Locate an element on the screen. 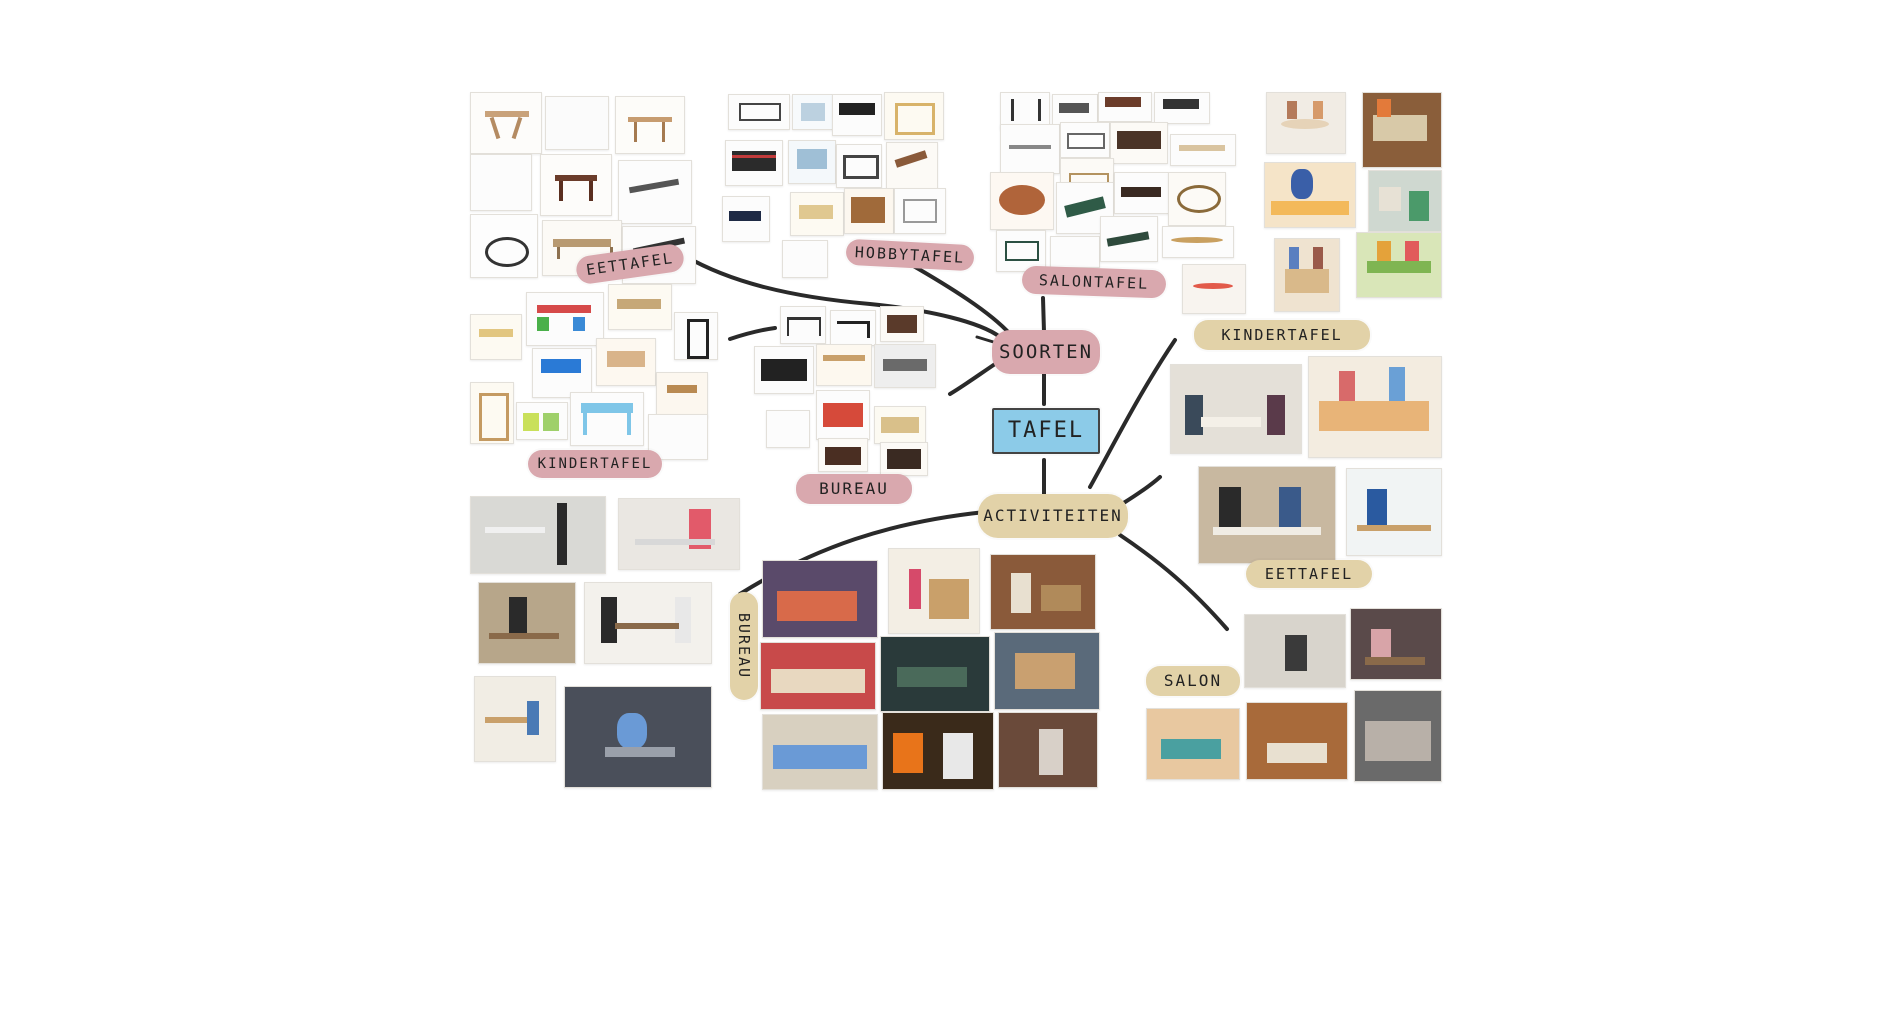  node-kindertafel-right: KINDERTAFEL is located at coordinates (1282, 335).